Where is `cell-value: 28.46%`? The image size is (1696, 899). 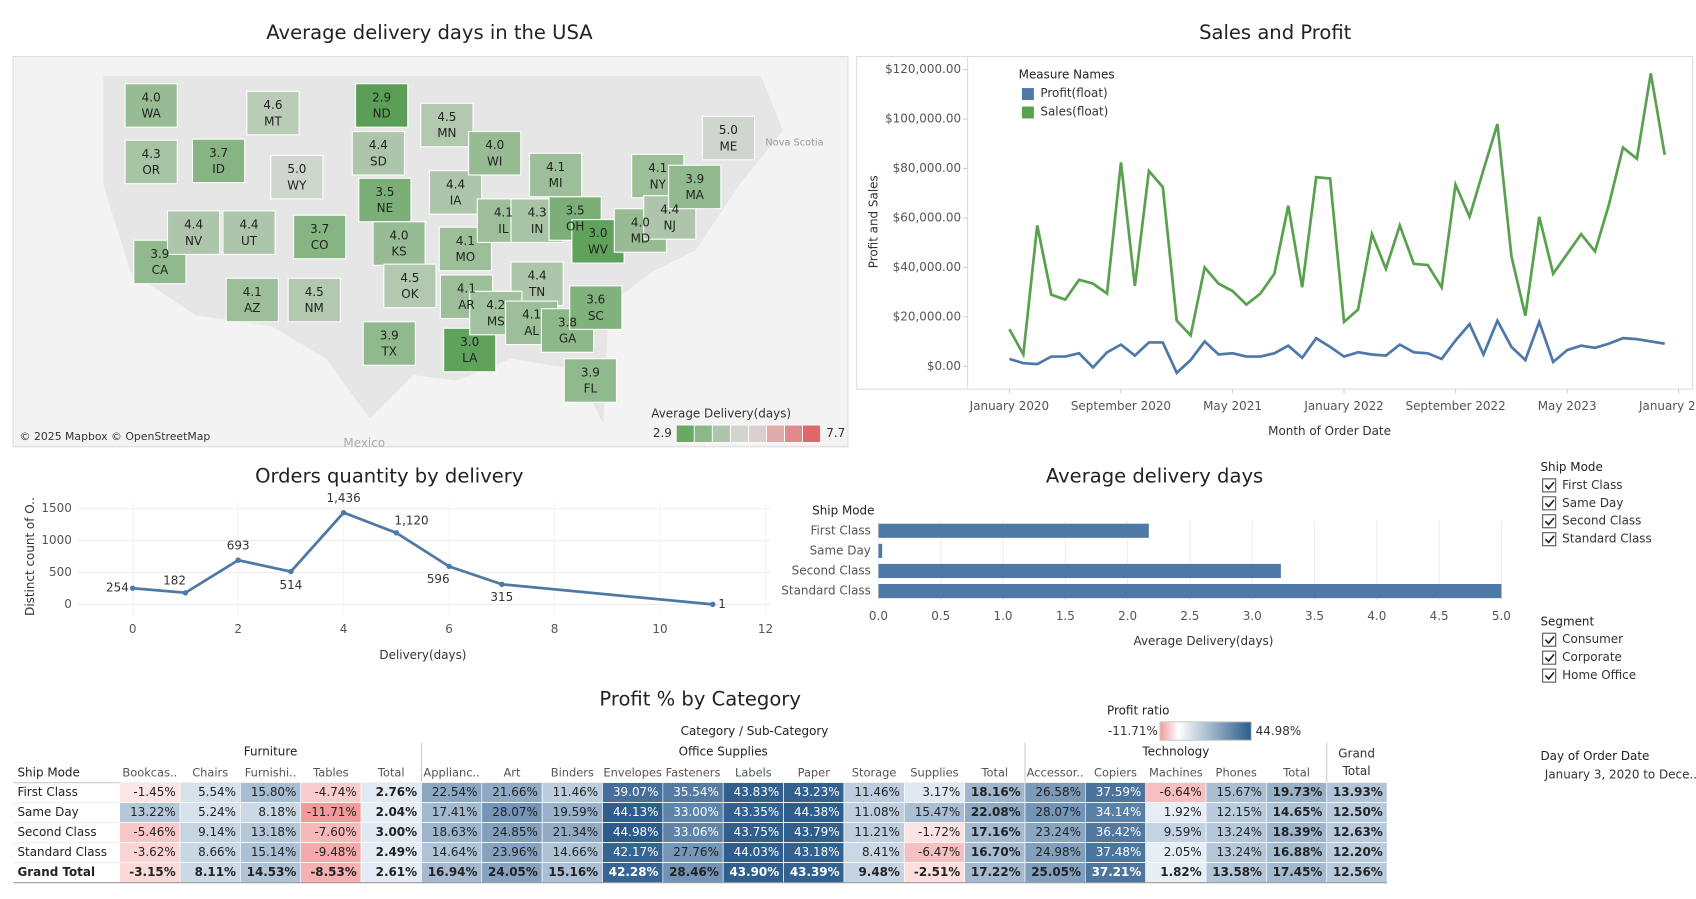 cell-value: 28.46% is located at coordinates (694, 872).